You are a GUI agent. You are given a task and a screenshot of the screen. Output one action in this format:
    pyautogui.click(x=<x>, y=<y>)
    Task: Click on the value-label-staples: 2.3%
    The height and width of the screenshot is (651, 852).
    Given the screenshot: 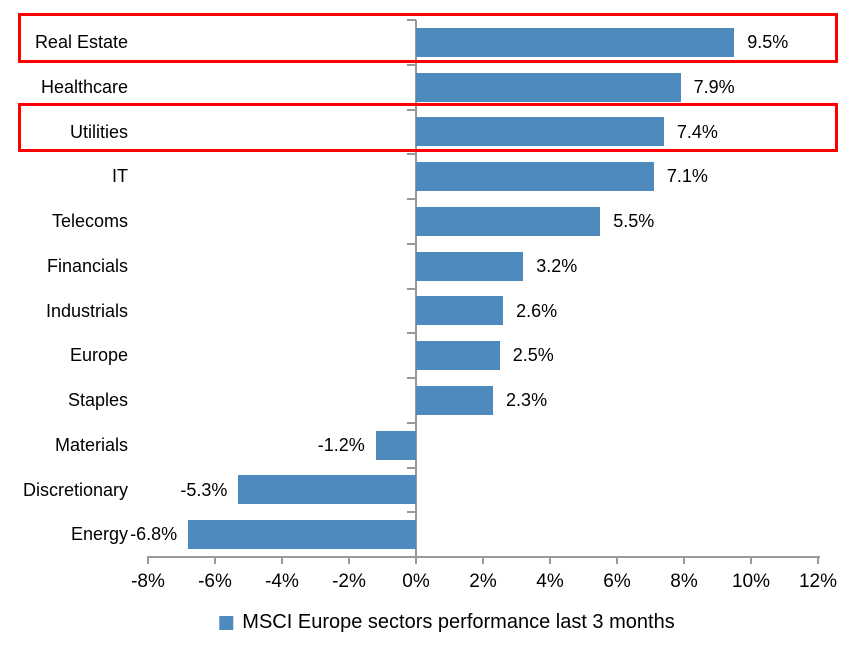 What is the action you would take?
    pyautogui.click(x=527, y=400)
    